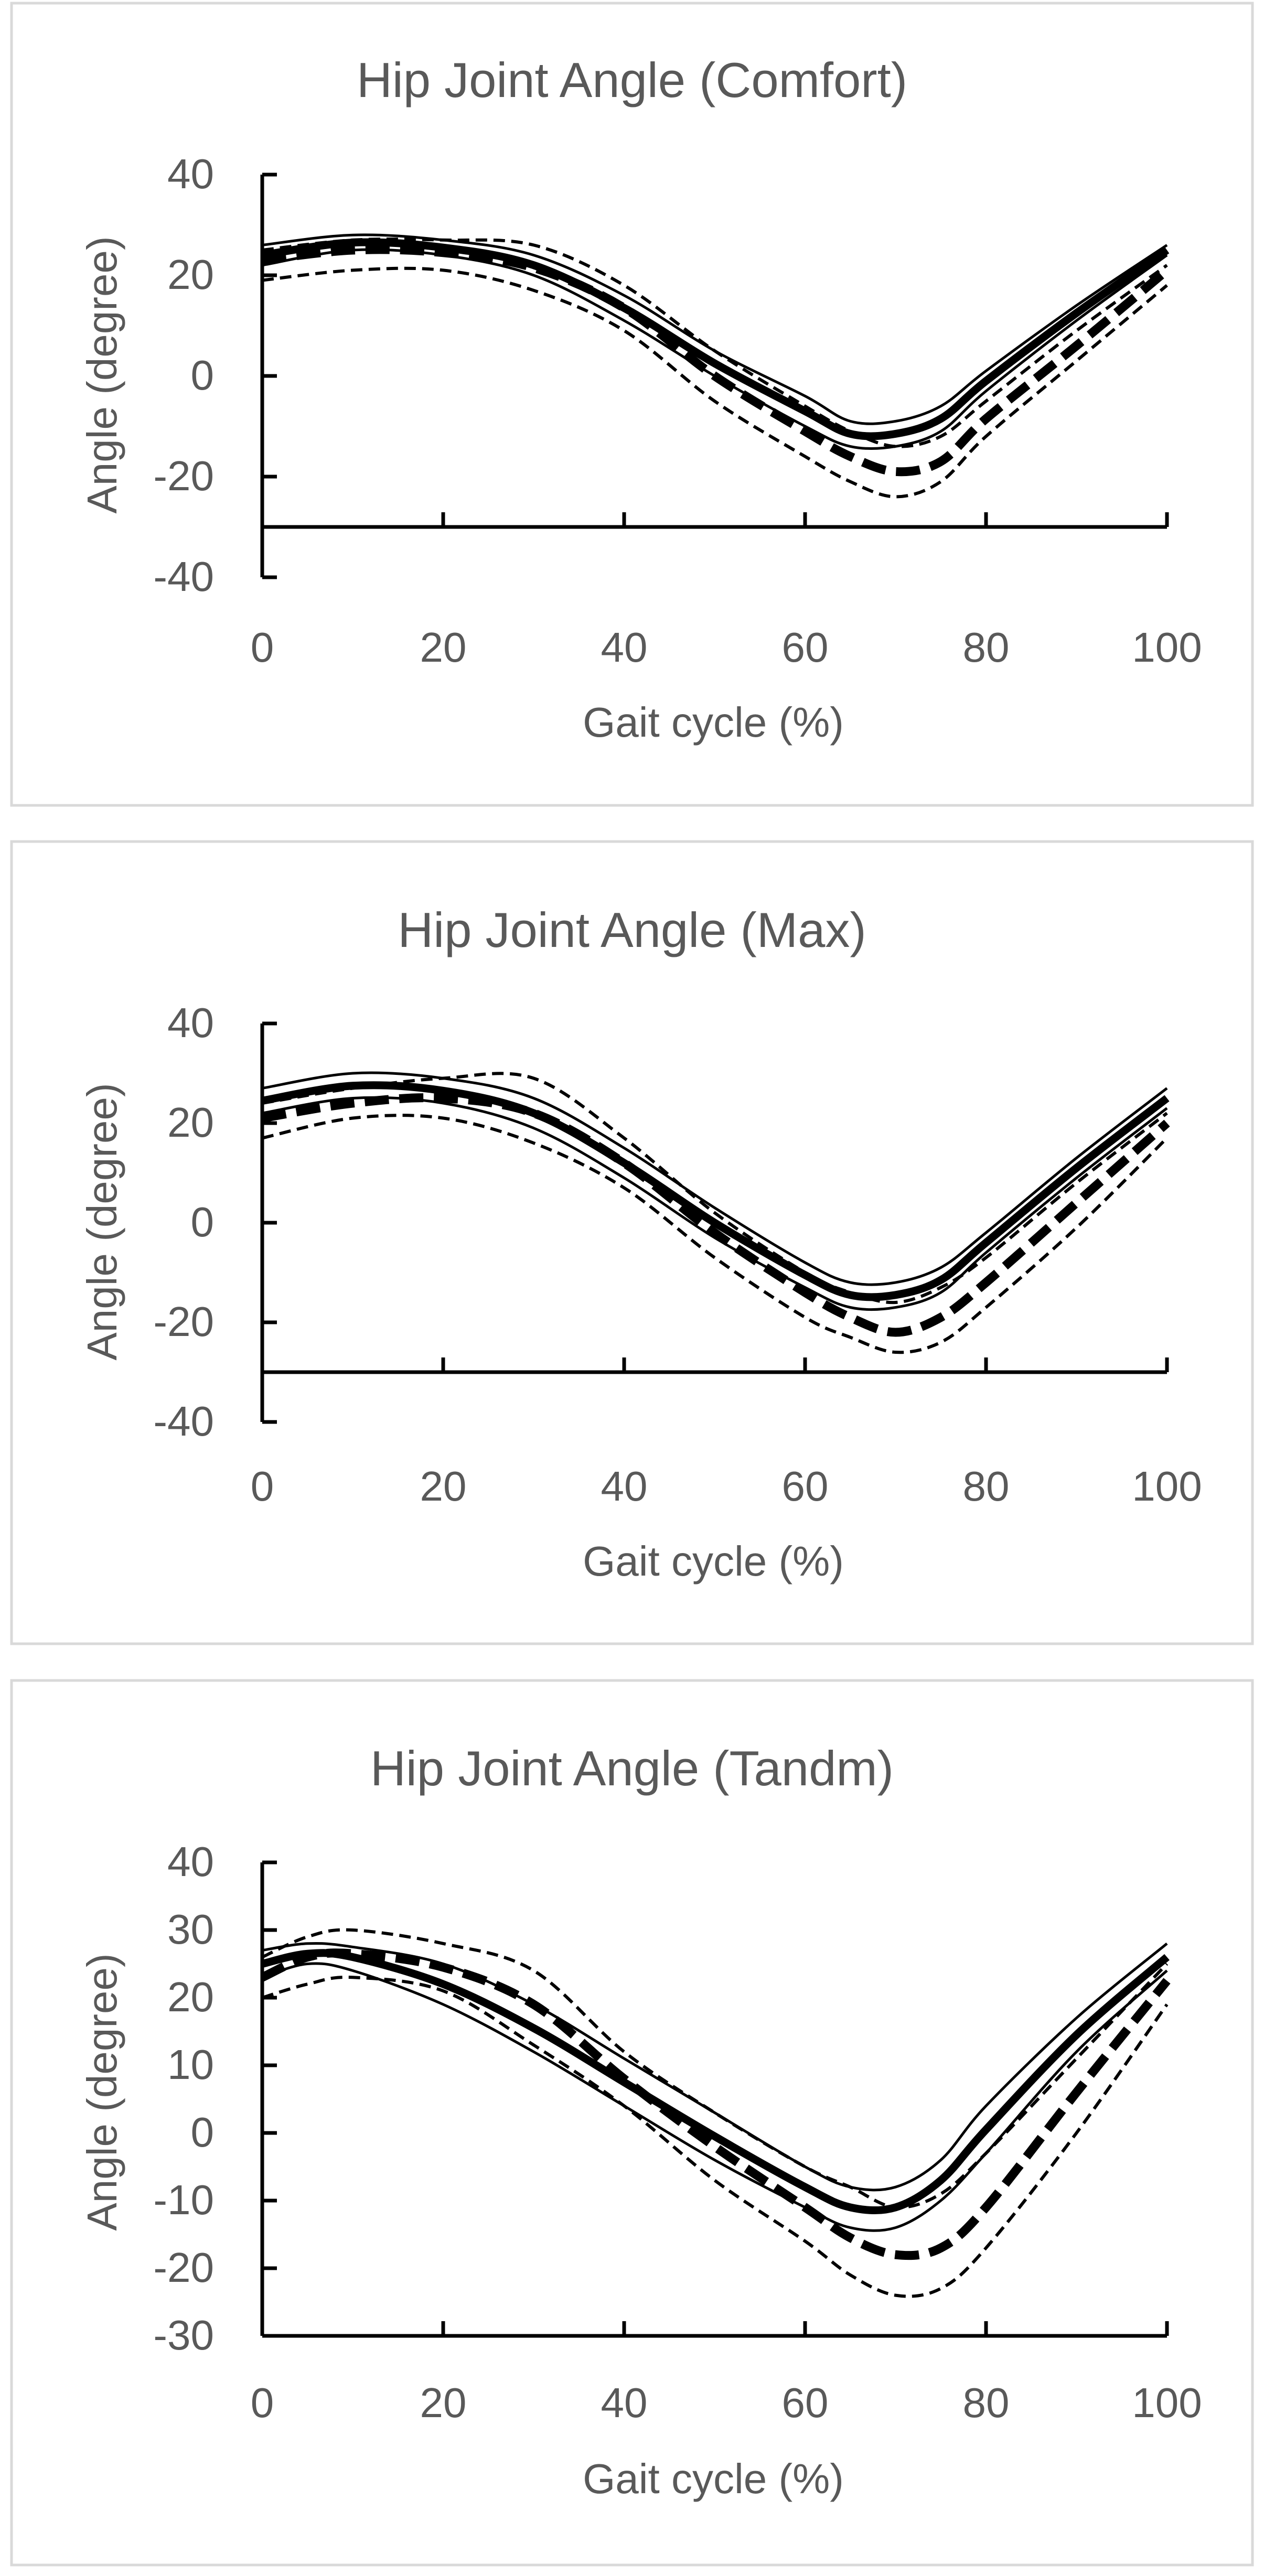 The width and height of the screenshot is (1264, 2576). What do you see at coordinates (632, 1768) in the screenshot?
I see `chart-title: Hip Joint Angle (Tandm)` at bounding box center [632, 1768].